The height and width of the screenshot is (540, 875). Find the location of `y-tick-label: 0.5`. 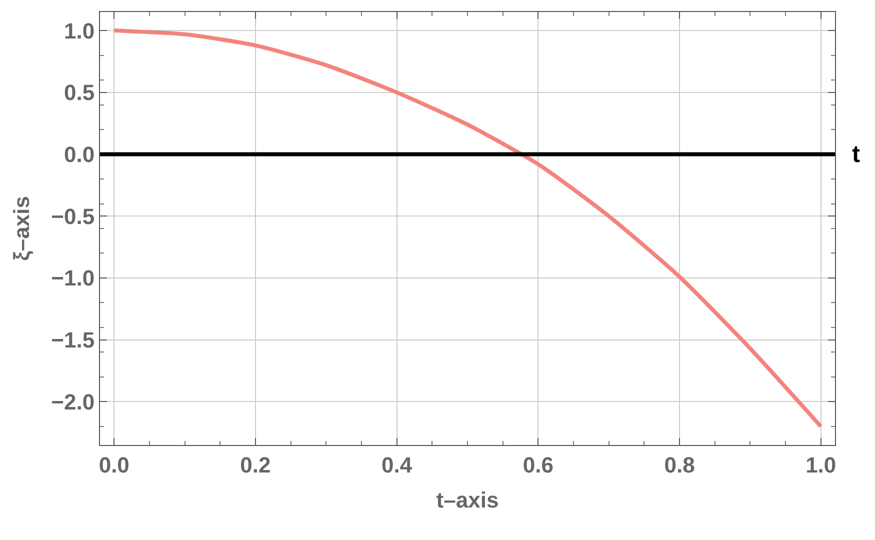

y-tick-label: 0.5 is located at coordinates (79, 93).